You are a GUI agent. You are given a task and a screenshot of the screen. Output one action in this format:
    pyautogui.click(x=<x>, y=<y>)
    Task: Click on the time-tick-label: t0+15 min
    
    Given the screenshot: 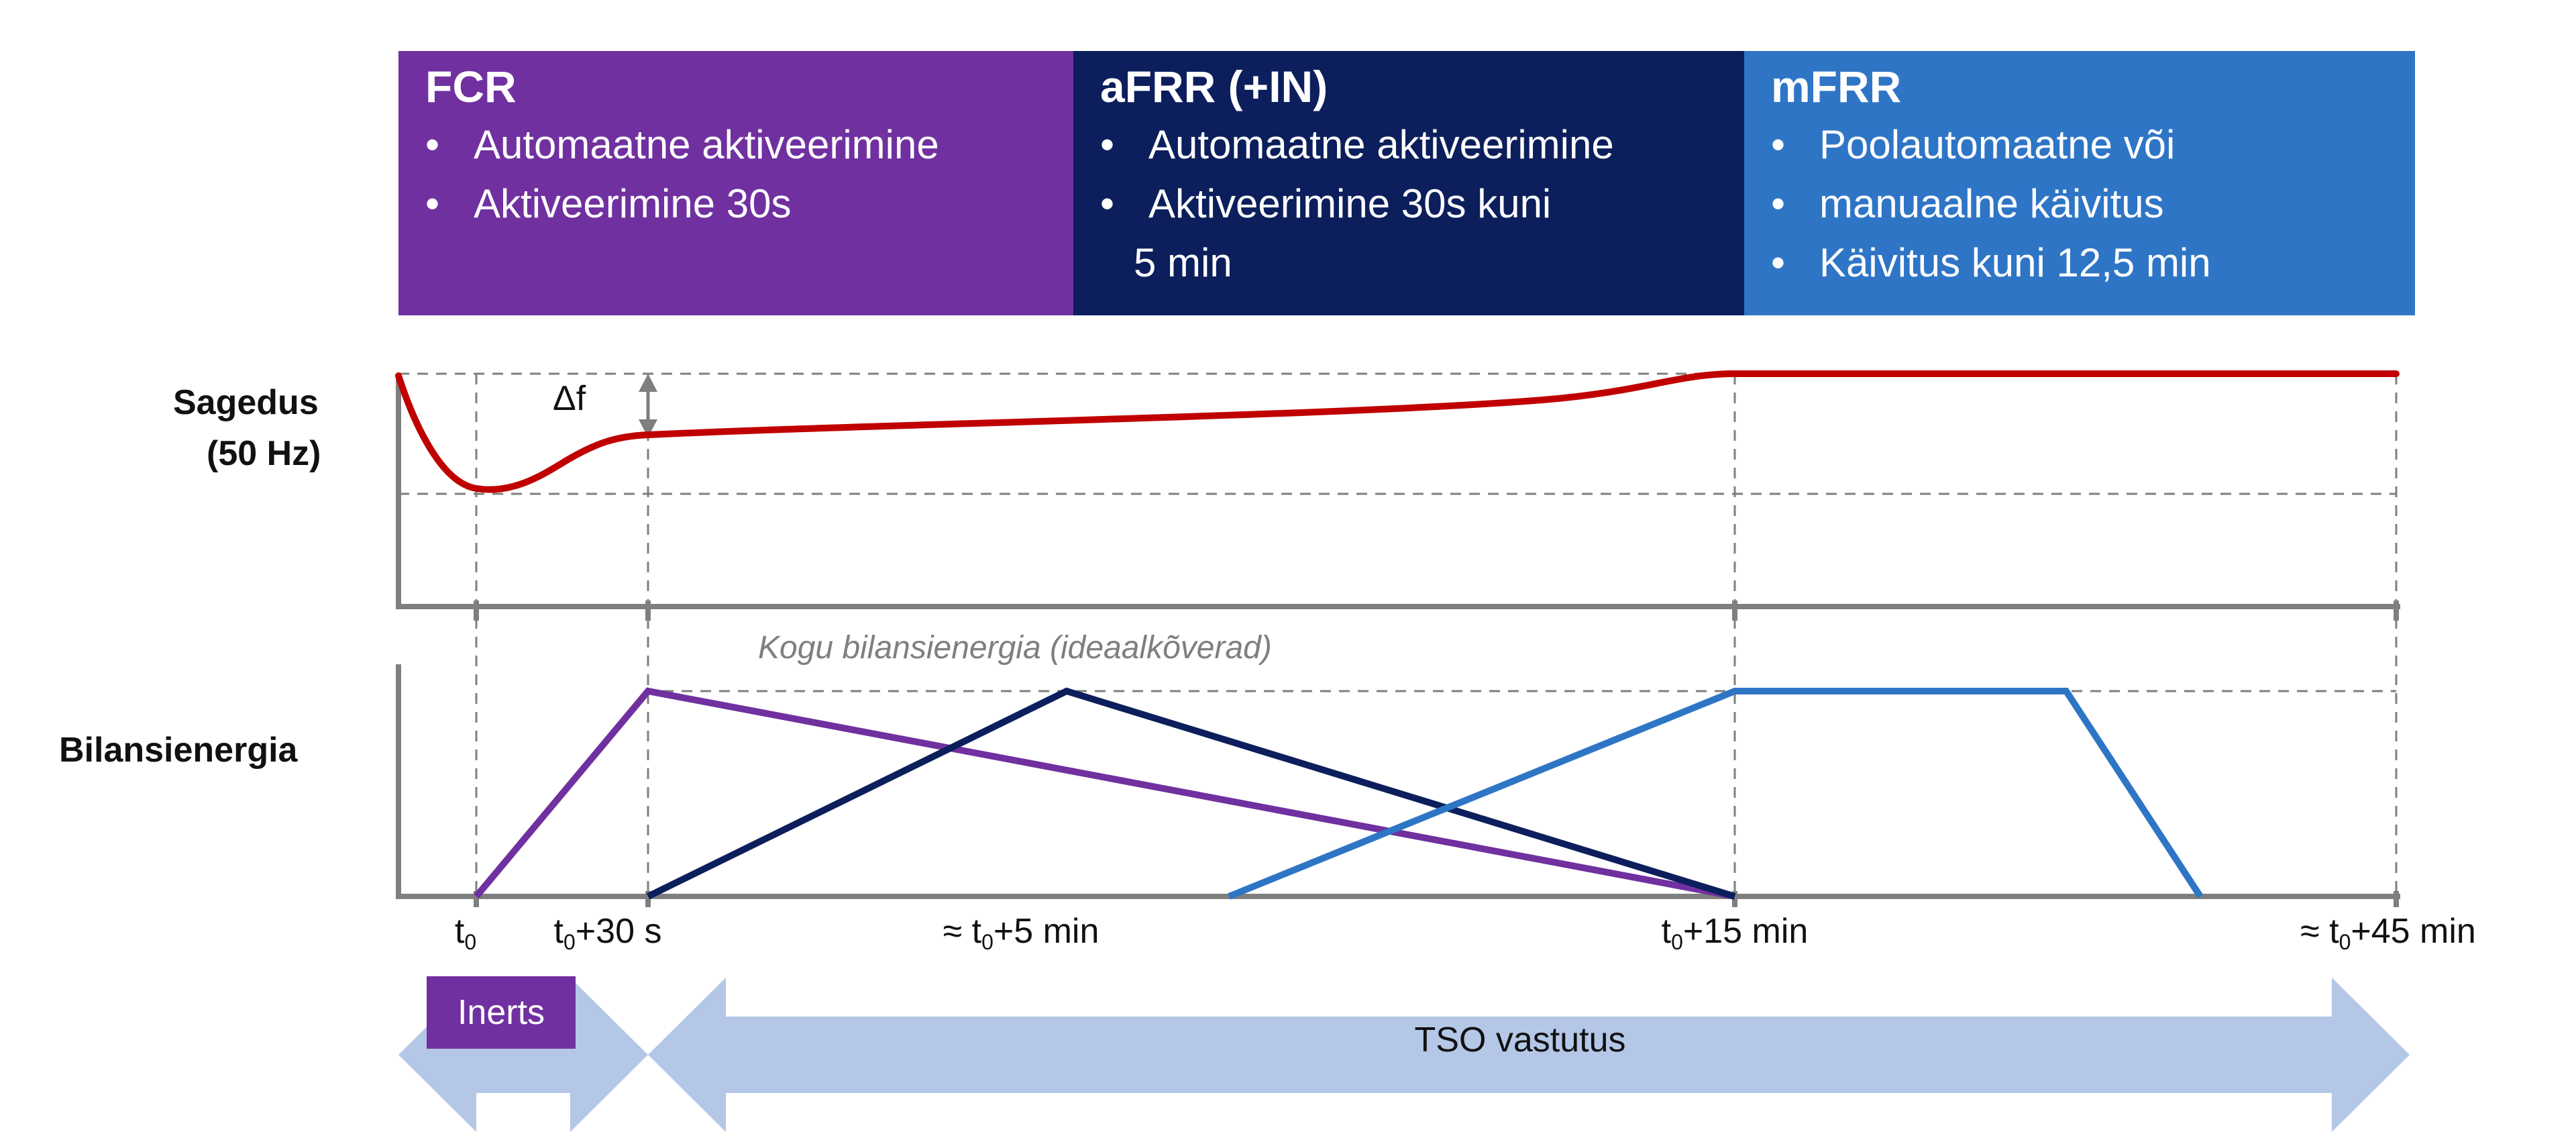 What is the action you would take?
    pyautogui.click(x=1735, y=933)
    